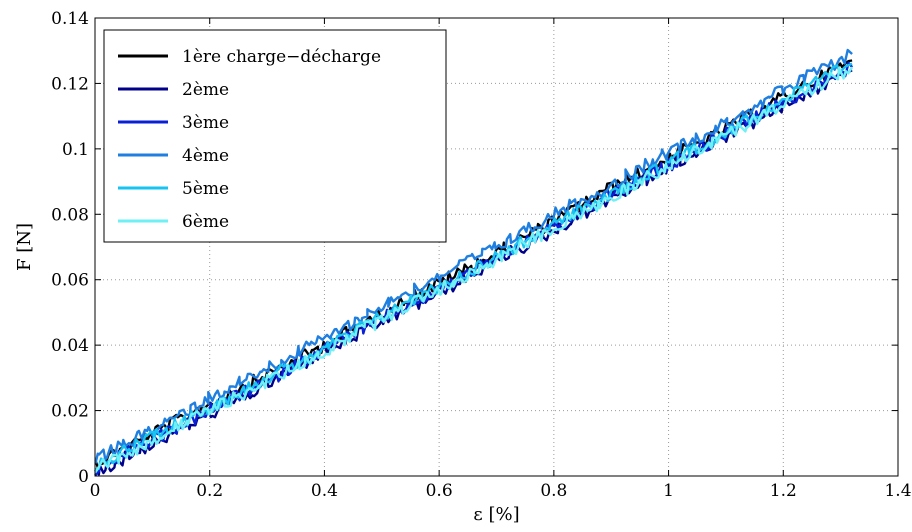  What do you see at coordinates (95, 491) in the screenshot?
I see `x-tick-label: 0` at bounding box center [95, 491].